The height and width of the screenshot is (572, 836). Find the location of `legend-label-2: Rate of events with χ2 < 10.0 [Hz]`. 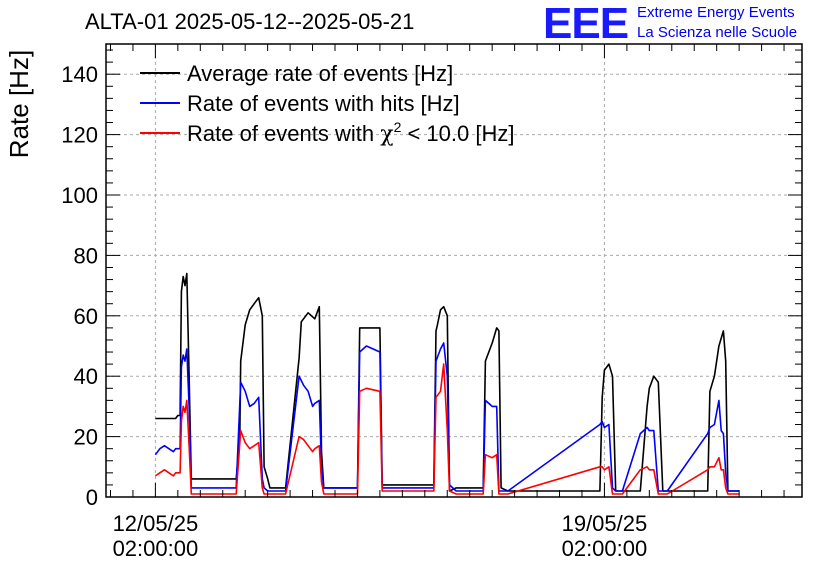

legend-label-2: Rate of events with χ2 < 10.0 [Hz] is located at coordinates (350, 133).